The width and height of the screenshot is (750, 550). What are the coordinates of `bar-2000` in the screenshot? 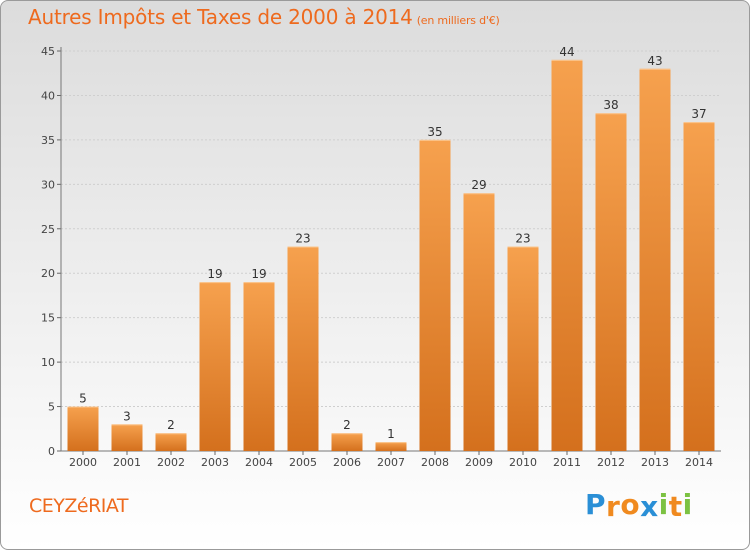 It's located at (83, 428).